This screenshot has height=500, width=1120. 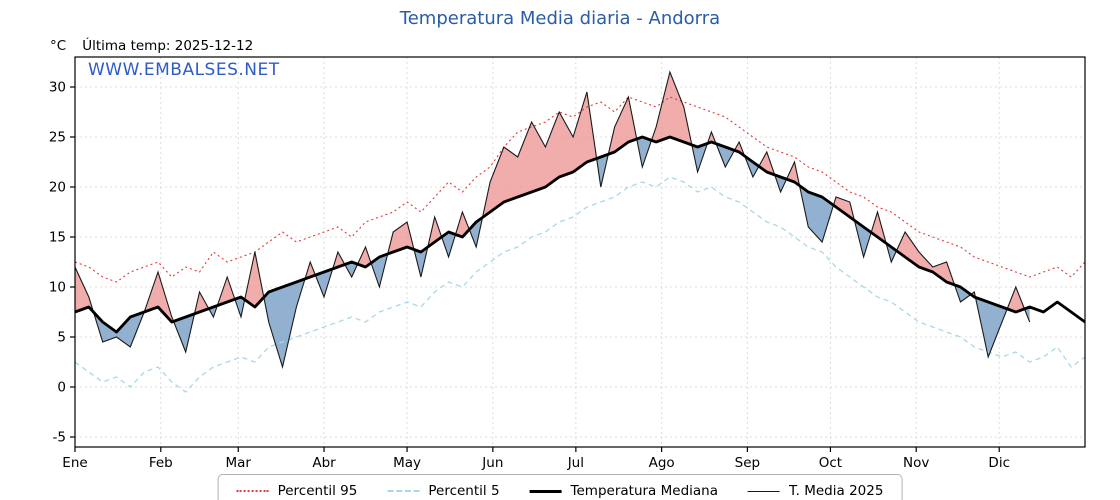 What do you see at coordinates (764, 491) in the screenshot?
I see `media-2025-line-sample` at bounding box center [764, 491].